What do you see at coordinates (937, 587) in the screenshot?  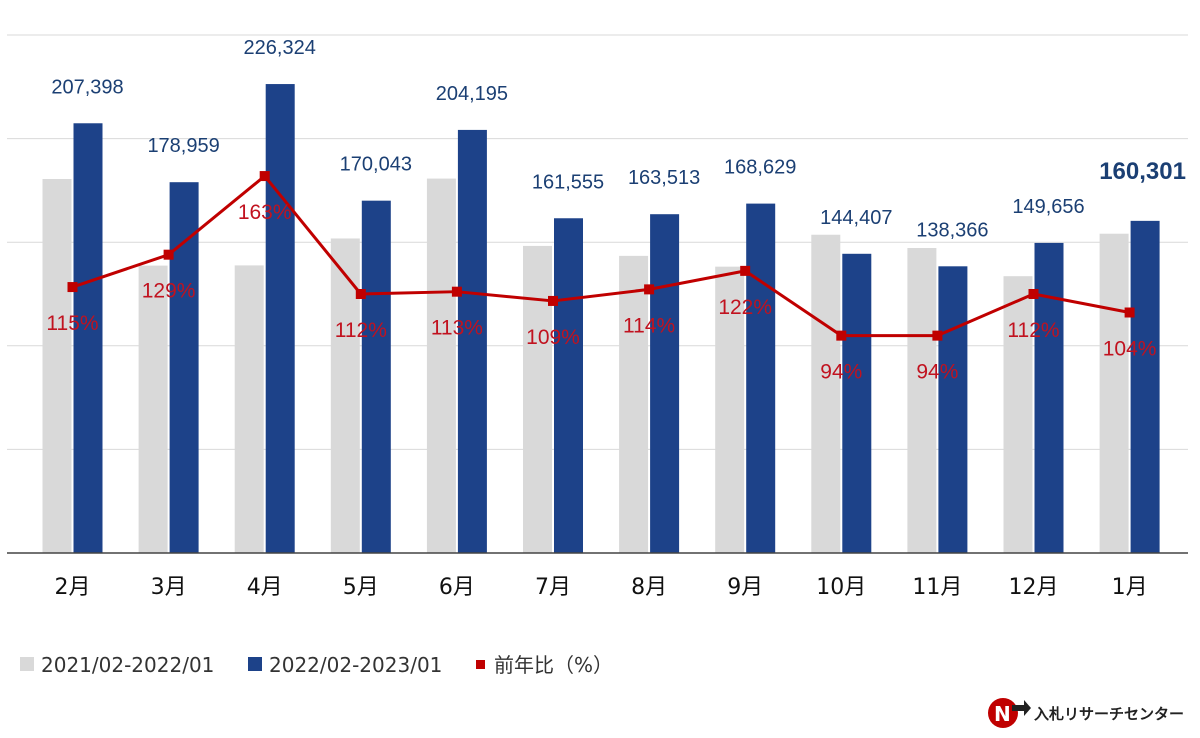 I see `x-tick-10: 11月` at bounding box center [937, 587].